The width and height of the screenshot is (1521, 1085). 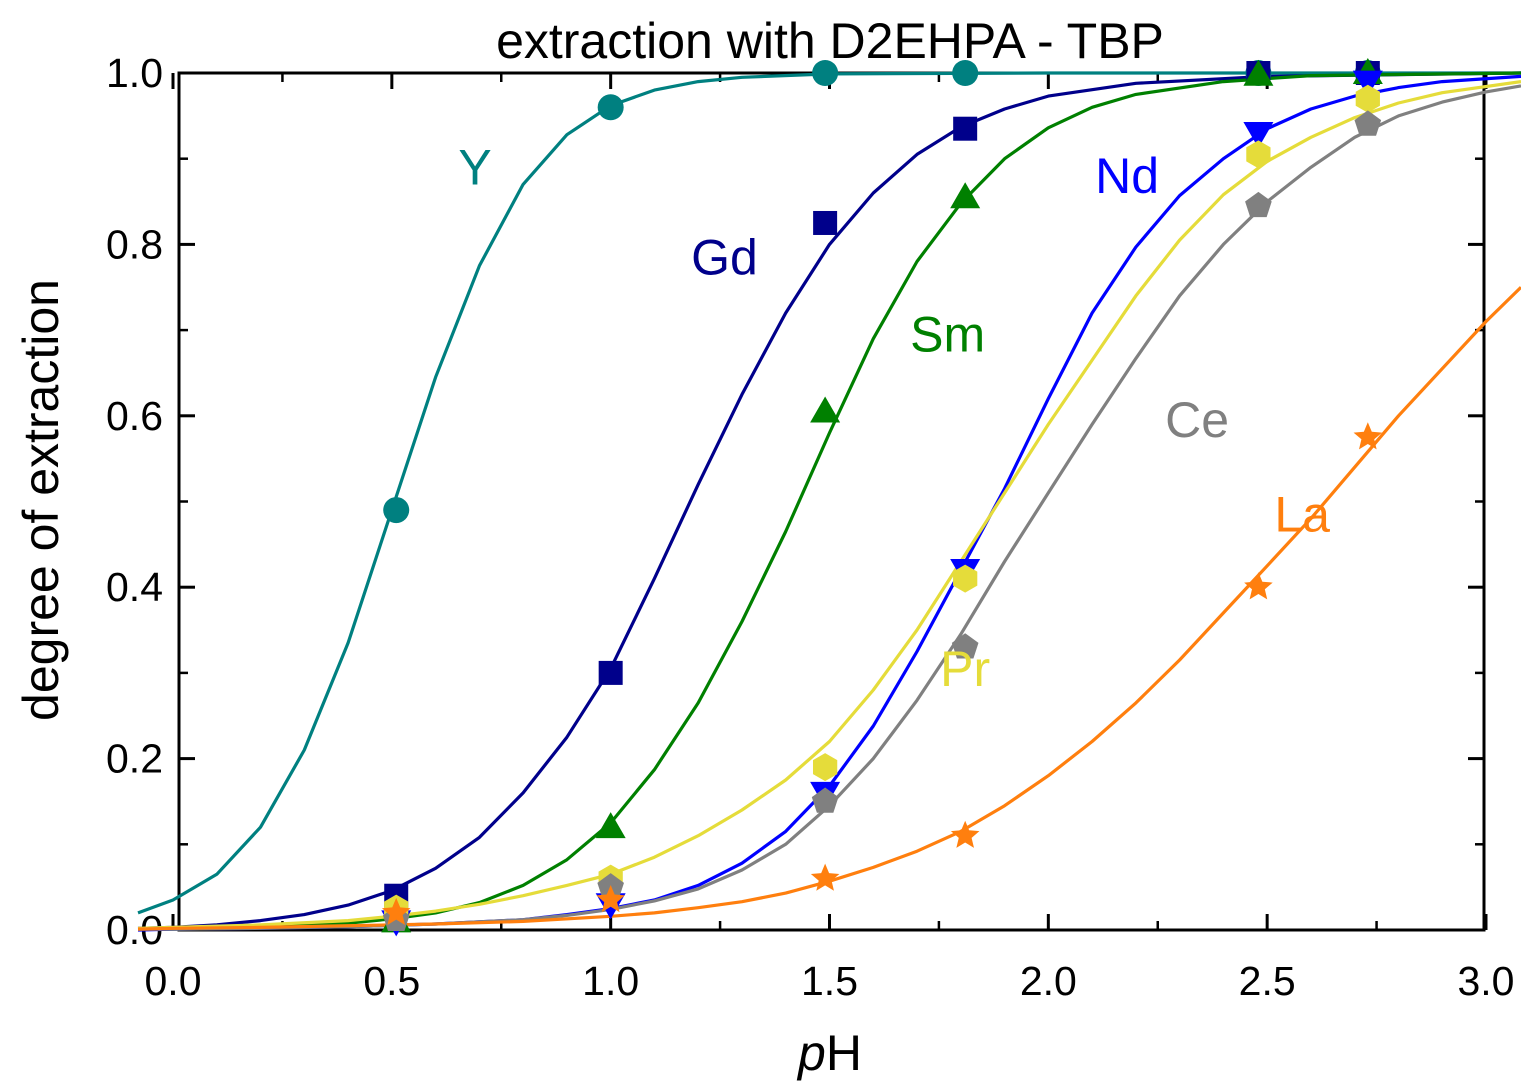 What do you see at coordinates (1485, 981) in the screenshot?
I see `x-tick-label: 3.0` at bounding box center [1485, 981].